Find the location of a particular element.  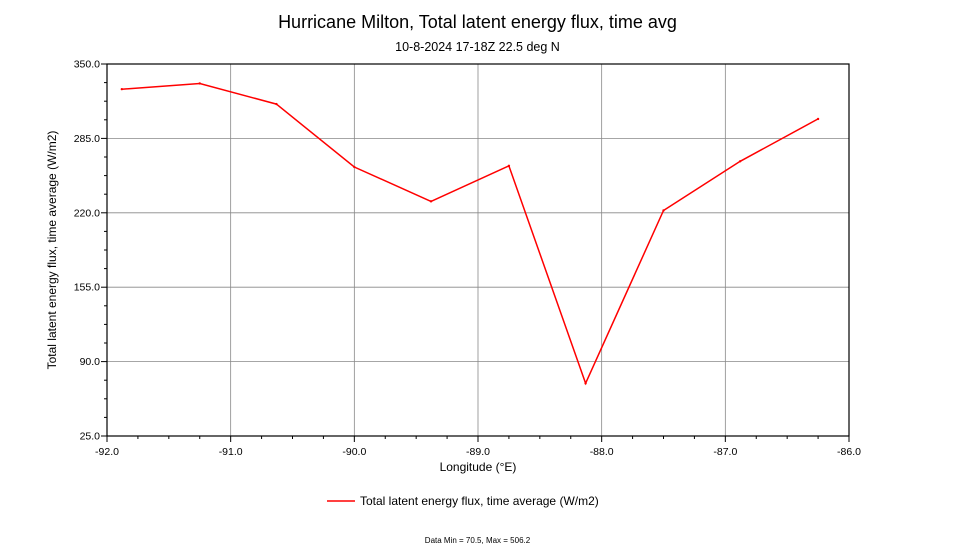

chart-subtitle: 10-8-2024 17-18Z 22.5 deg N is located at coordinates (477, 47).